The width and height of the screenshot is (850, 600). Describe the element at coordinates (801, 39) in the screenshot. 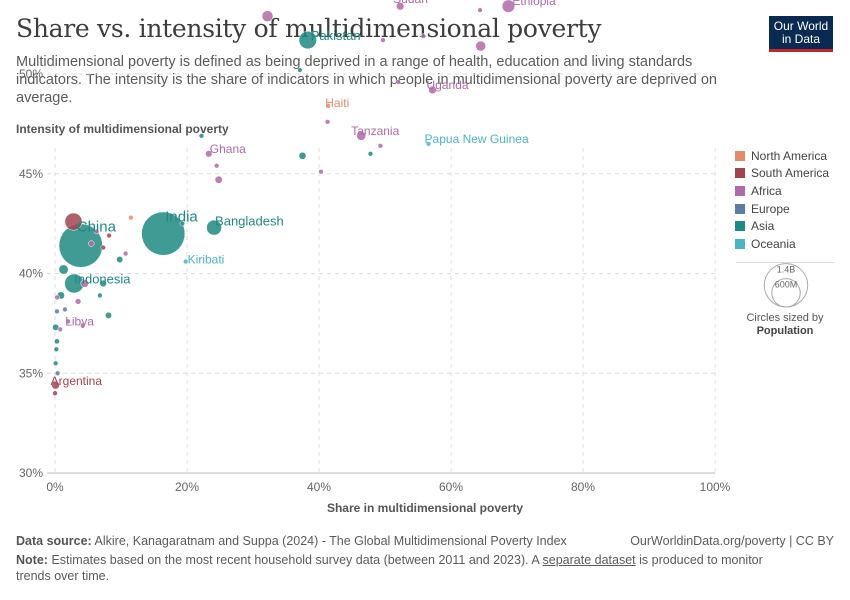

I see `logo-line-2: in Data` at that location.